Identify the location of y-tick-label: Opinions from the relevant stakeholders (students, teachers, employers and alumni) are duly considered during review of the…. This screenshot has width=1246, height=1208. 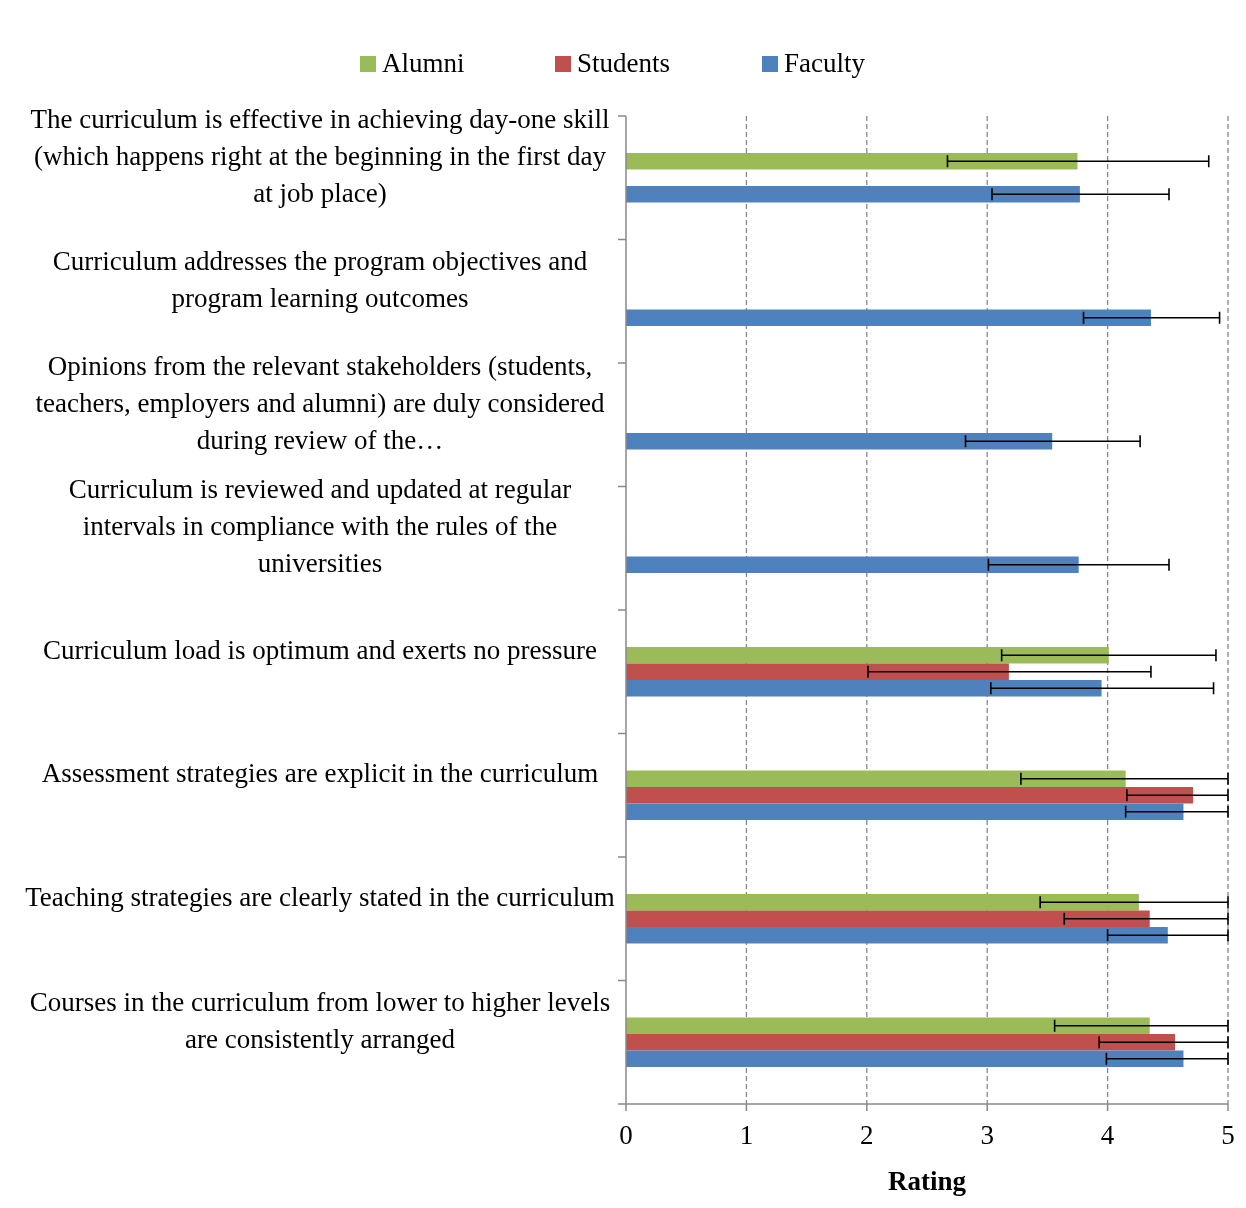
(320, 402).